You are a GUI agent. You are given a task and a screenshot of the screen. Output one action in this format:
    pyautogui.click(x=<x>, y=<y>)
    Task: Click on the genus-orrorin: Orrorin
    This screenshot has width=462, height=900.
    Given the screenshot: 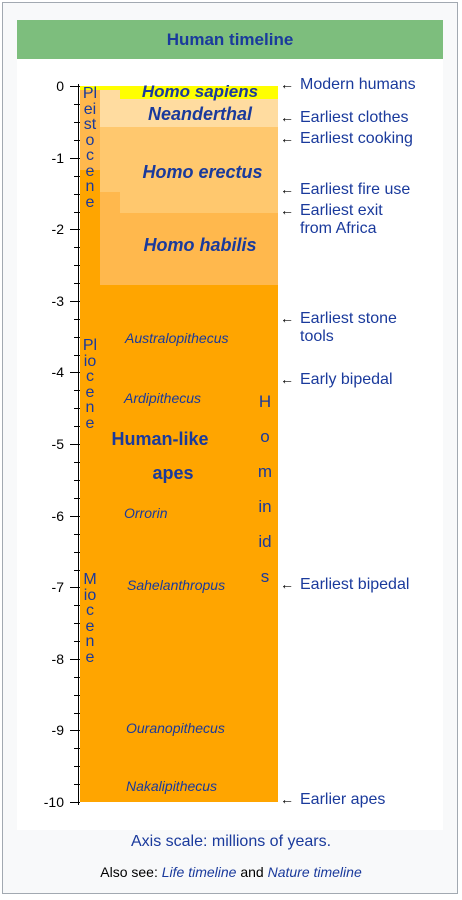 What is the action you would take?
    pyautogui.click(x=146, y=513)
    